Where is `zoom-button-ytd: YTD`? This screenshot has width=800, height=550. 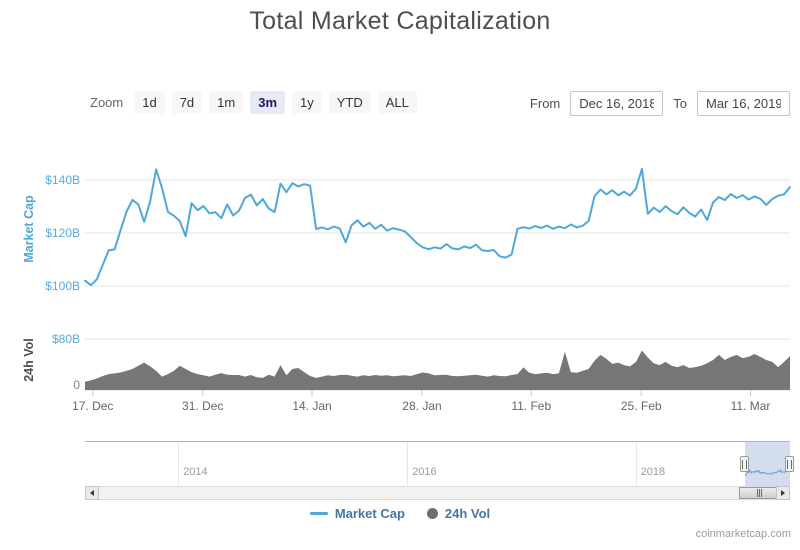 zoom-button-ytd: YTD is located at coordinates (349, 102).